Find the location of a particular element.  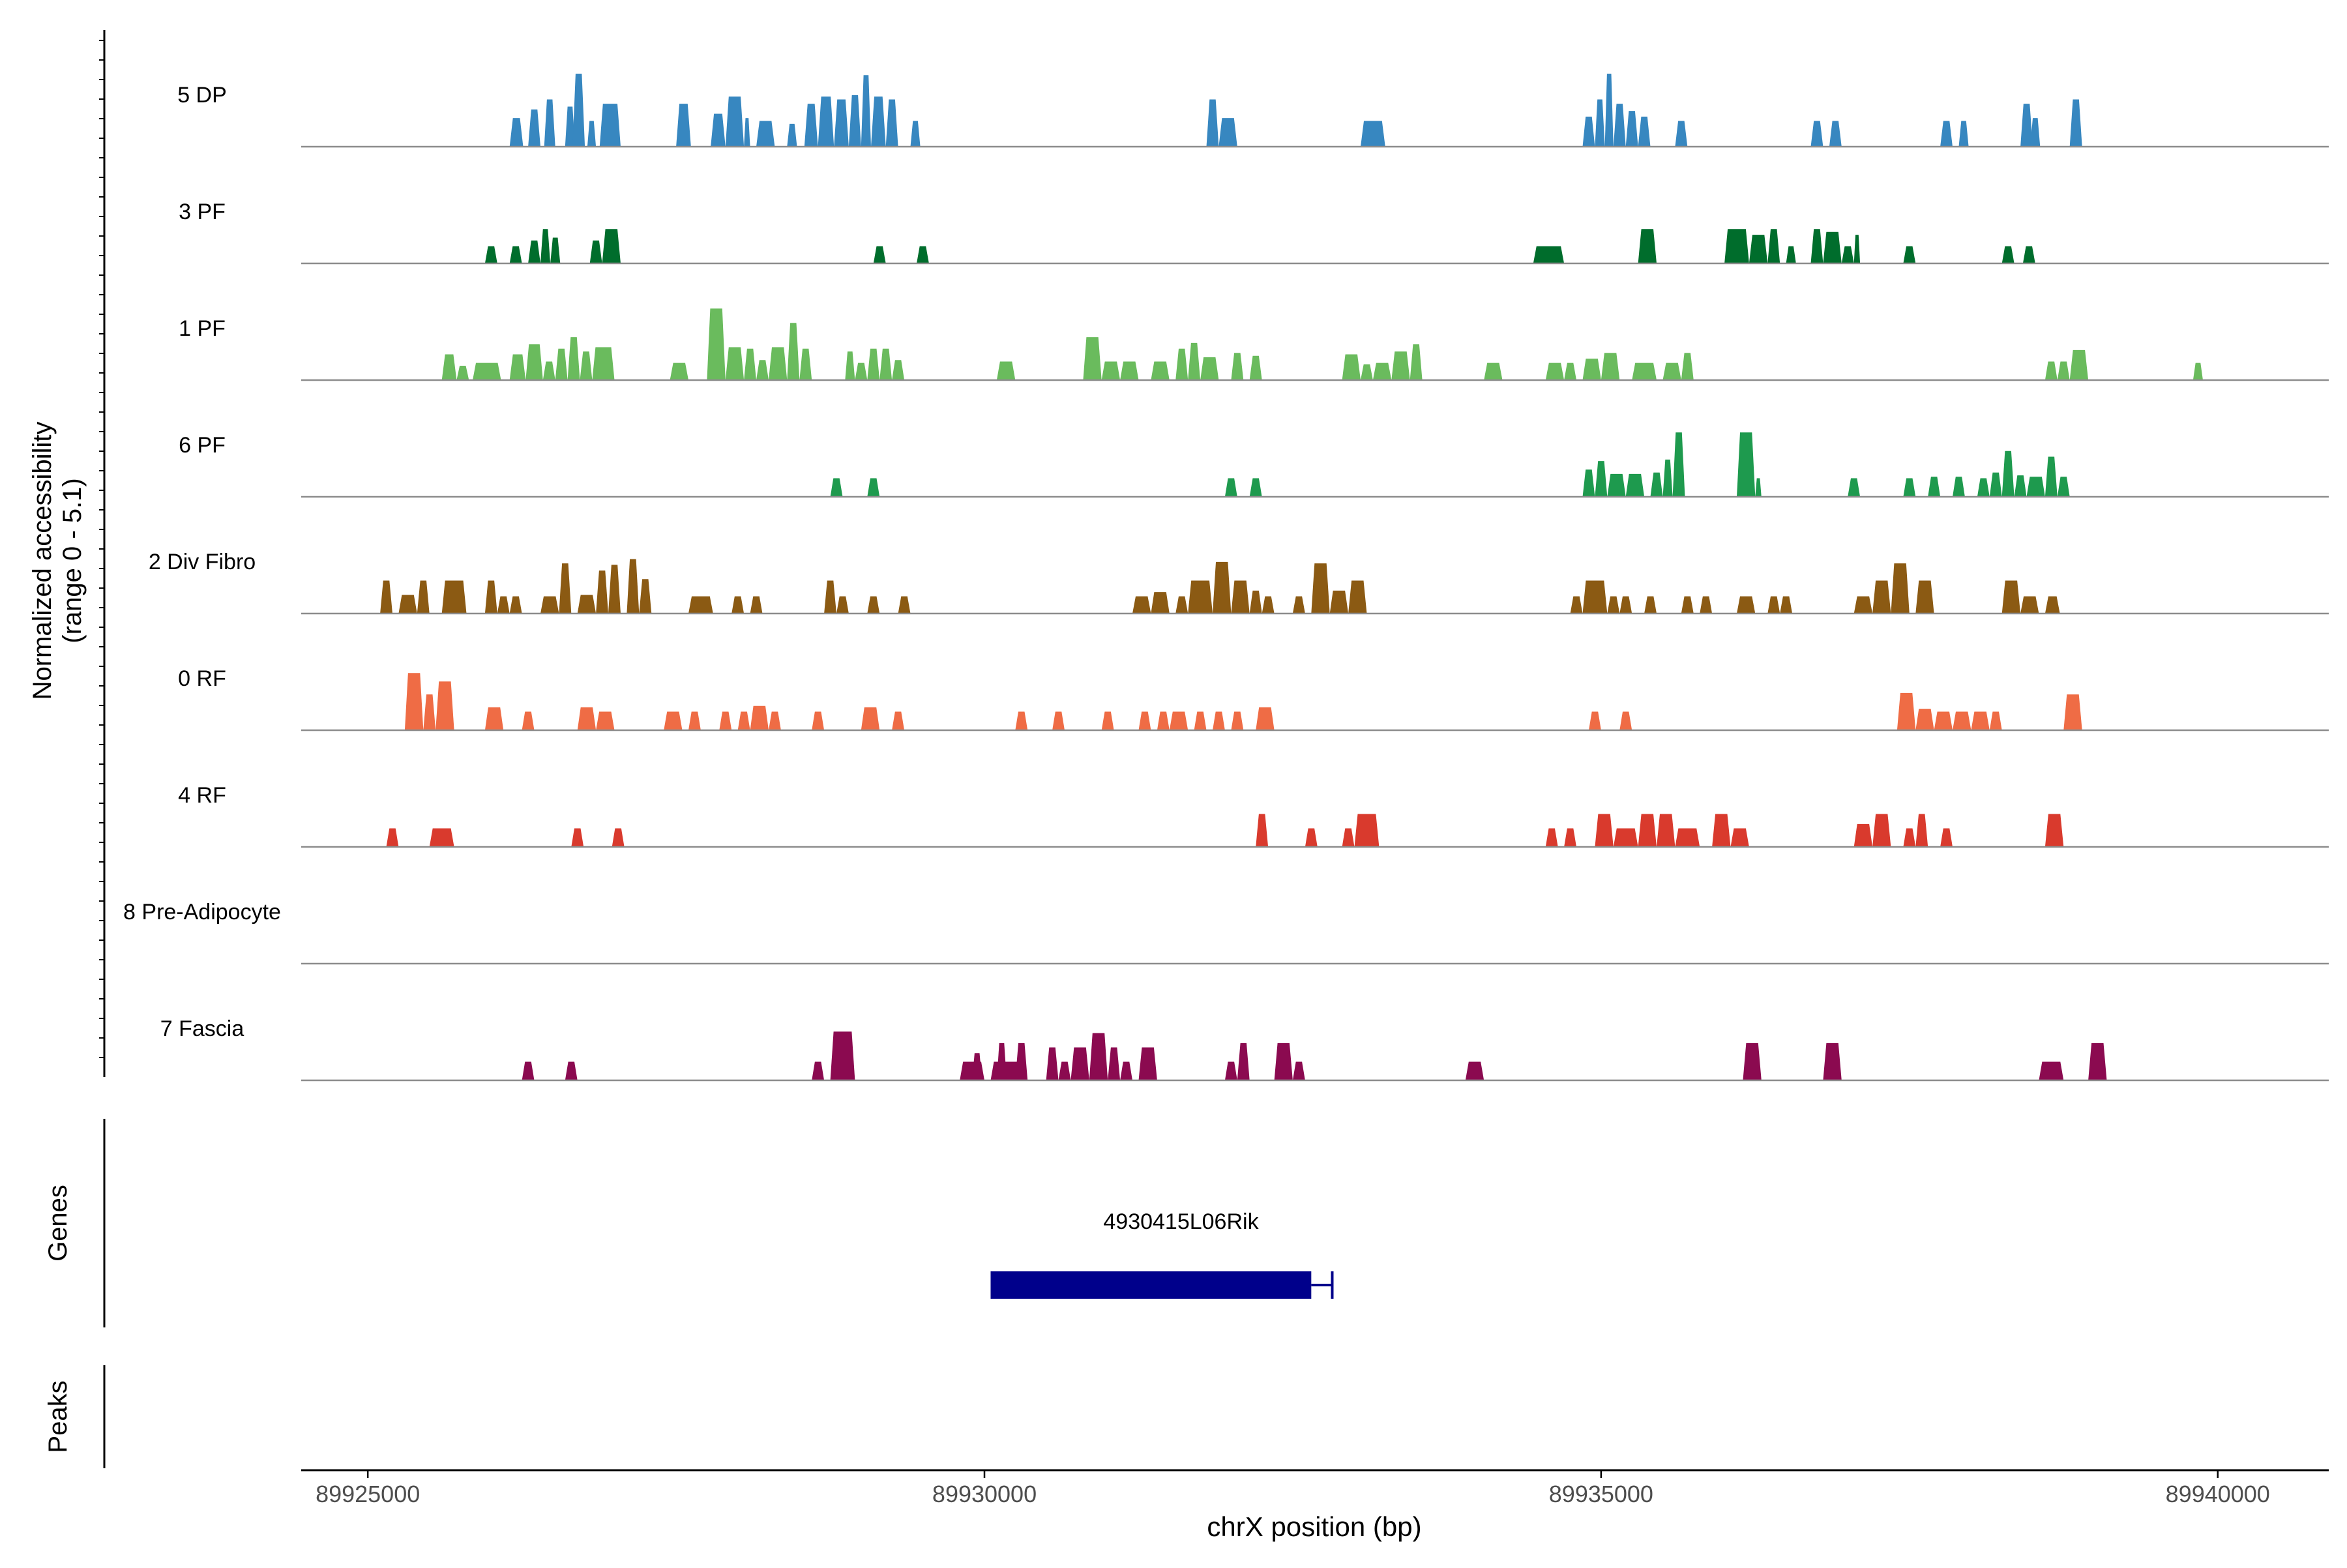

track-3-pf: 3 PF is located at coordinates (1254, 232).